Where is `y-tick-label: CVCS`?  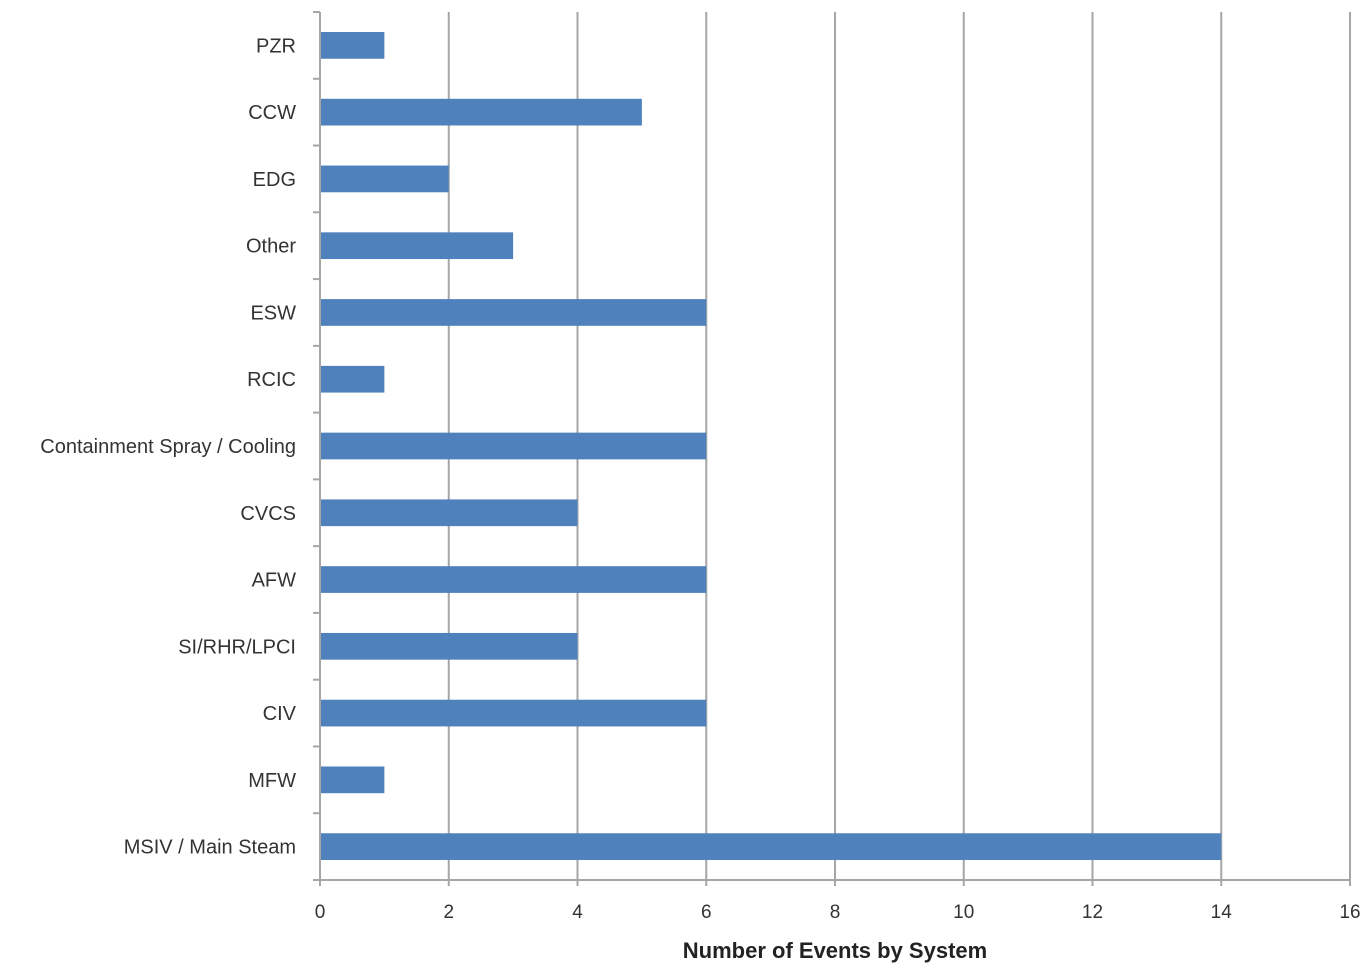
y-tick-label: CVCS is located at coordinates (268, 514).